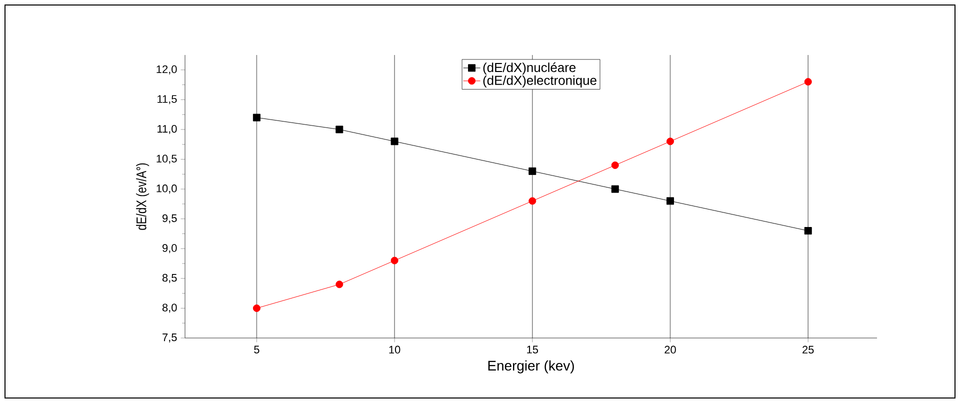 The image size is (960, 403). What do you see at coordinates (169, 308) in the screenshot?
I see `y-tick-label: 8,0` at bounding box center [169, 308].